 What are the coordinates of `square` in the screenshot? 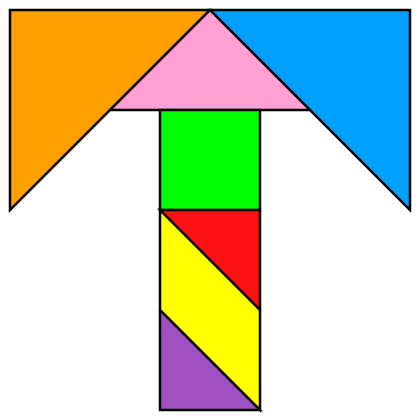 It's located at (210, 160).